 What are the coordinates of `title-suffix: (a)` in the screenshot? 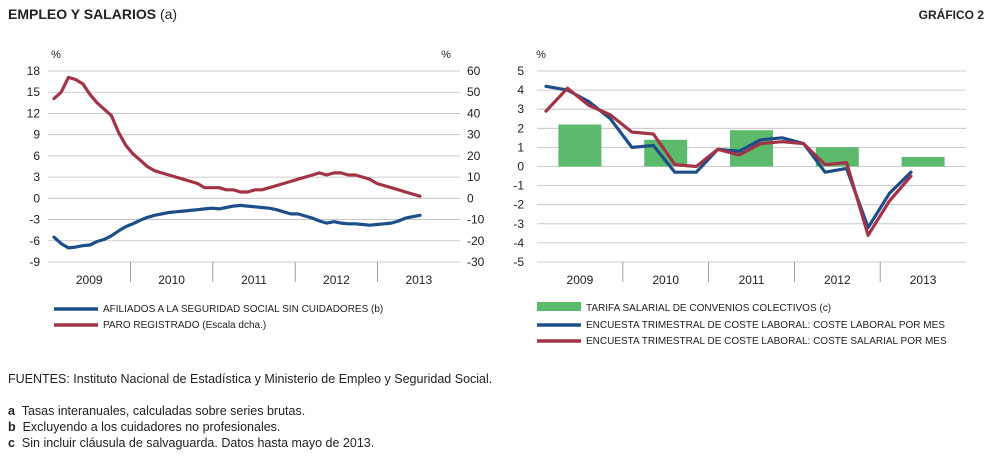 It's located at (168, 14).